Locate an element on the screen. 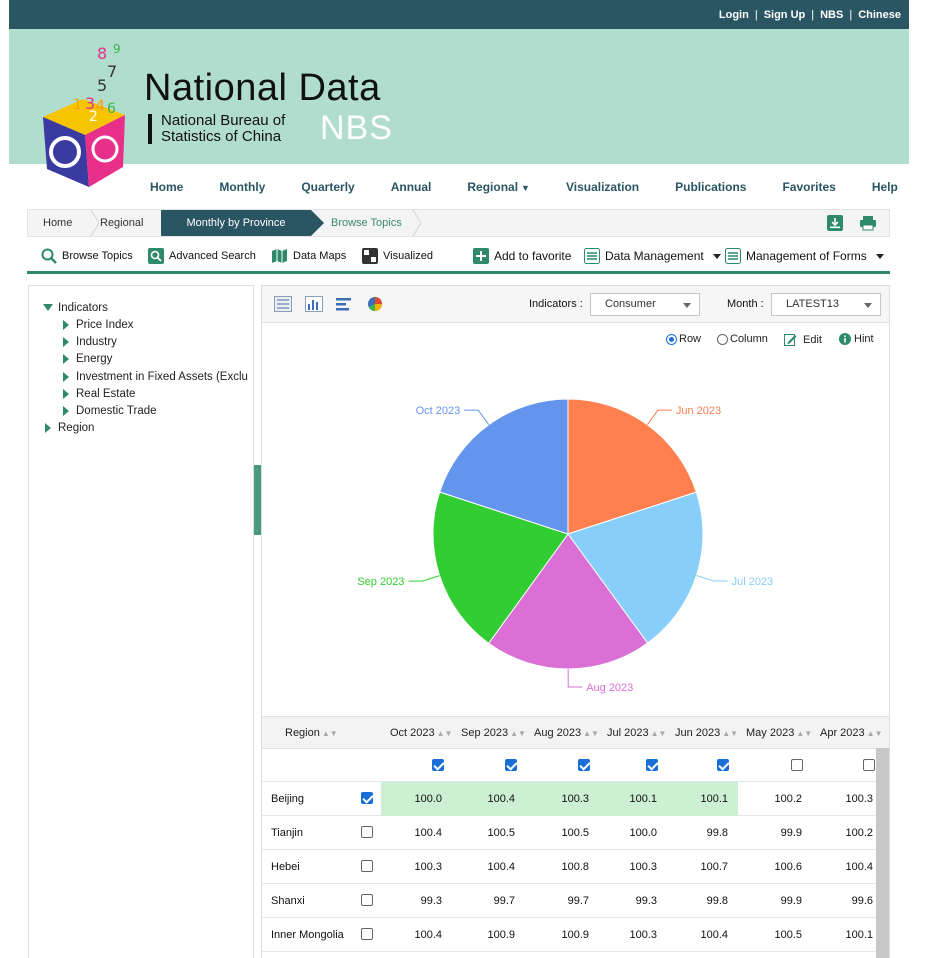  data-management-label: Data Management is located at coordinates (654, 256).